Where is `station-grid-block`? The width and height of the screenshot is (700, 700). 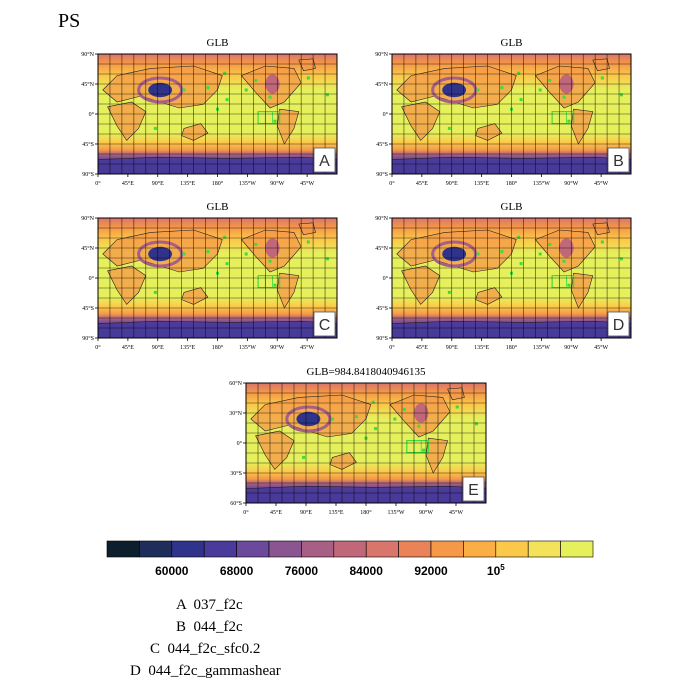 station-grid-block is located at coordinates (269, 282).